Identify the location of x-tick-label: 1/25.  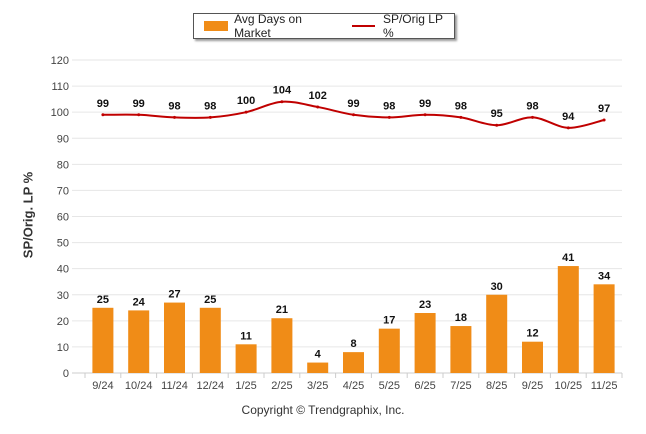
(245, 386).